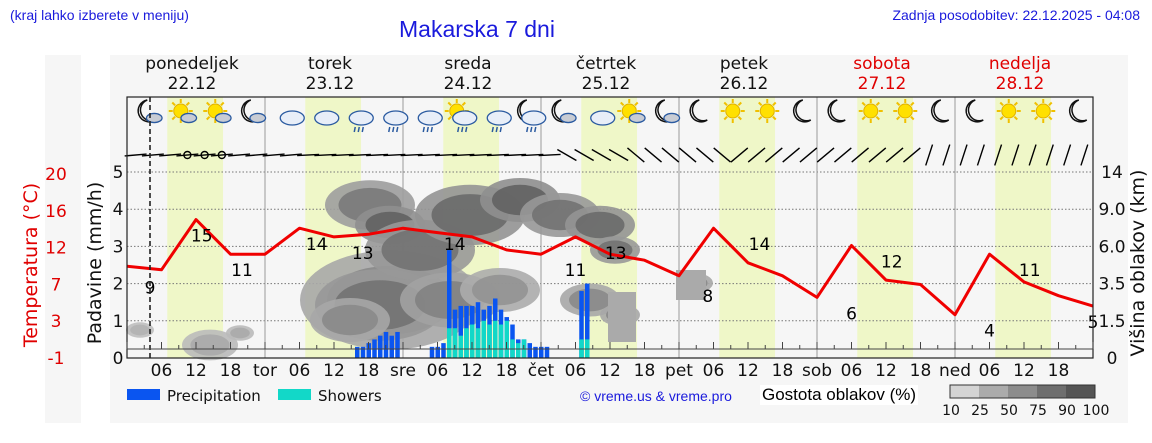 The height and width of the screenshot is (443, 1152). I want to click on cloud-density-label: Gostota oblakov (%), so click(839, 395).